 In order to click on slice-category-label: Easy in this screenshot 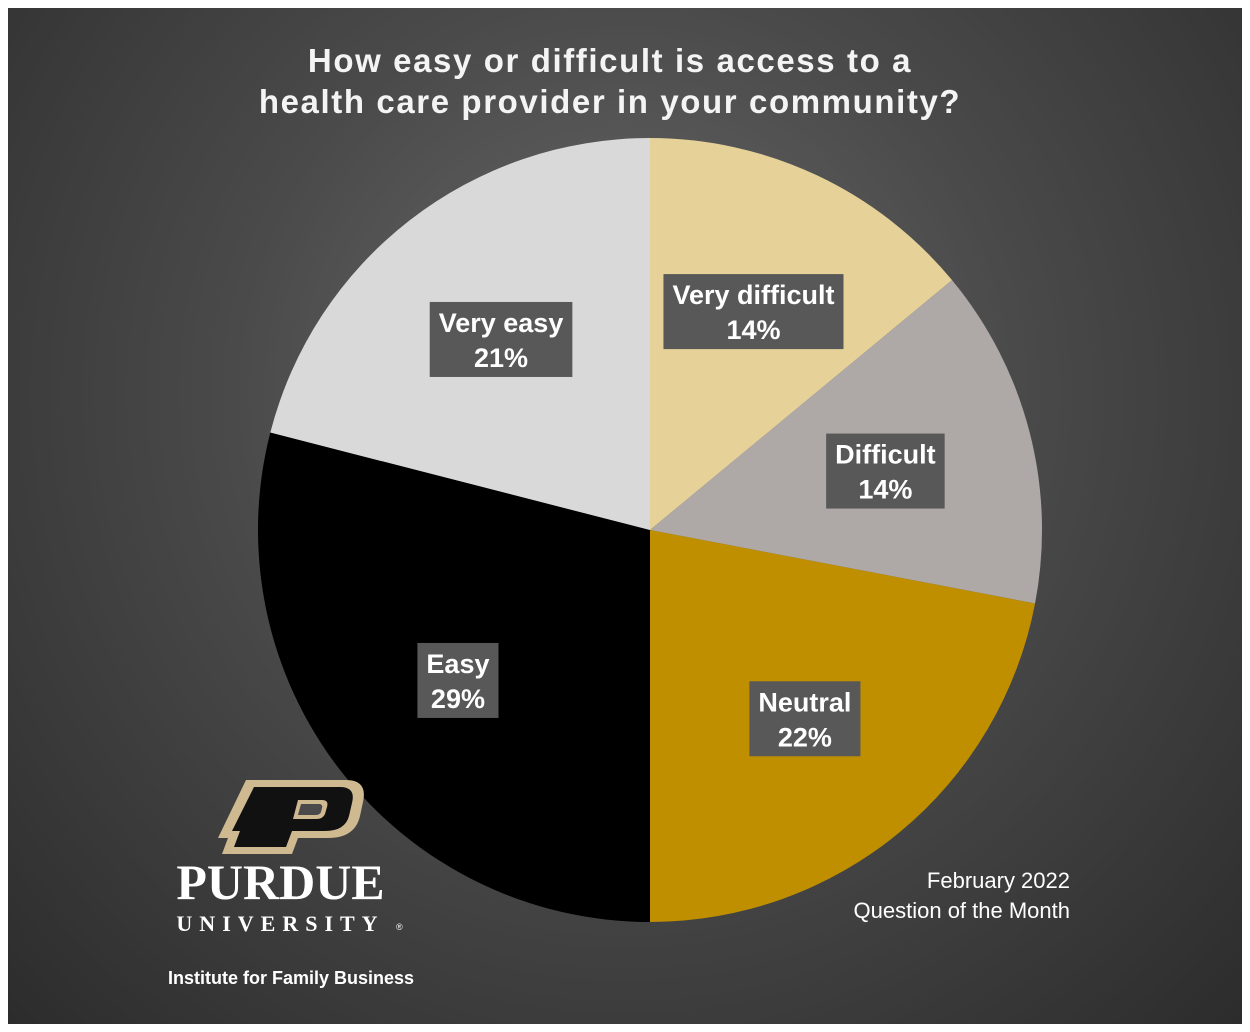, I will do `click(457, 664)`.